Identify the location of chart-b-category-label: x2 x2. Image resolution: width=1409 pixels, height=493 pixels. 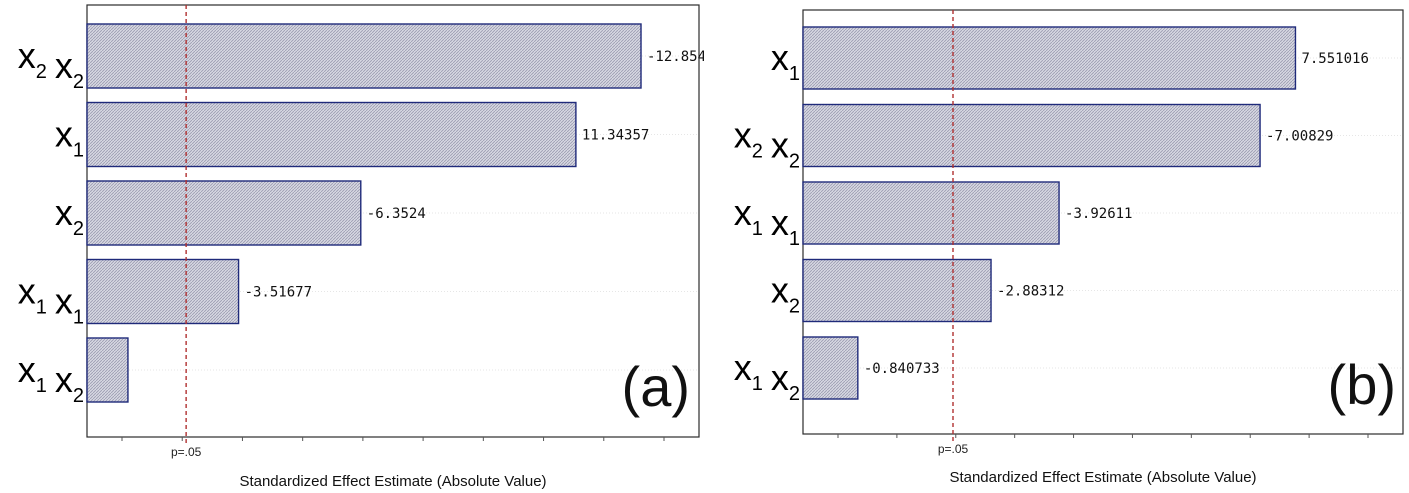
(767, 144).